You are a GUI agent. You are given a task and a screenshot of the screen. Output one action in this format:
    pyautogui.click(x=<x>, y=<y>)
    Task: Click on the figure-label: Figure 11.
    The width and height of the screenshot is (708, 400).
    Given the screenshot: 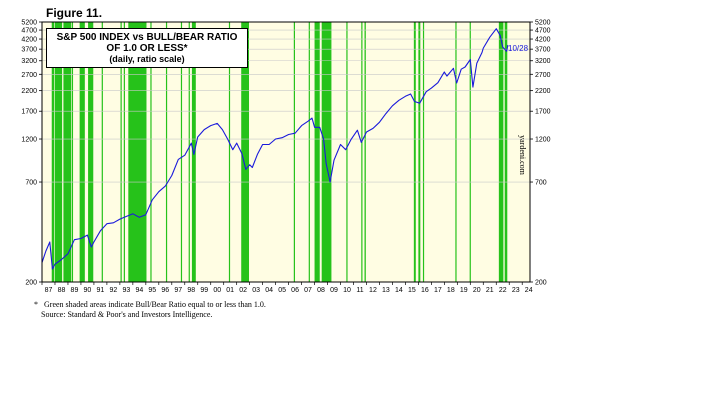 What is the action you would take?
    pyautogui.click(x=74, y=13)
    